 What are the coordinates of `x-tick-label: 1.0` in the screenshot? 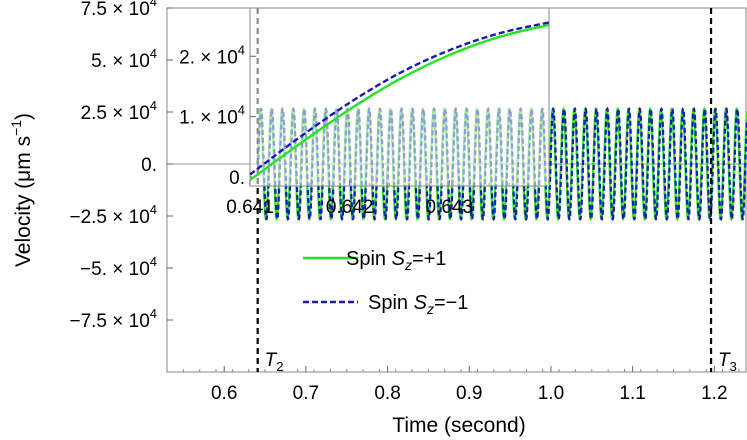 It's located at (551, 393).